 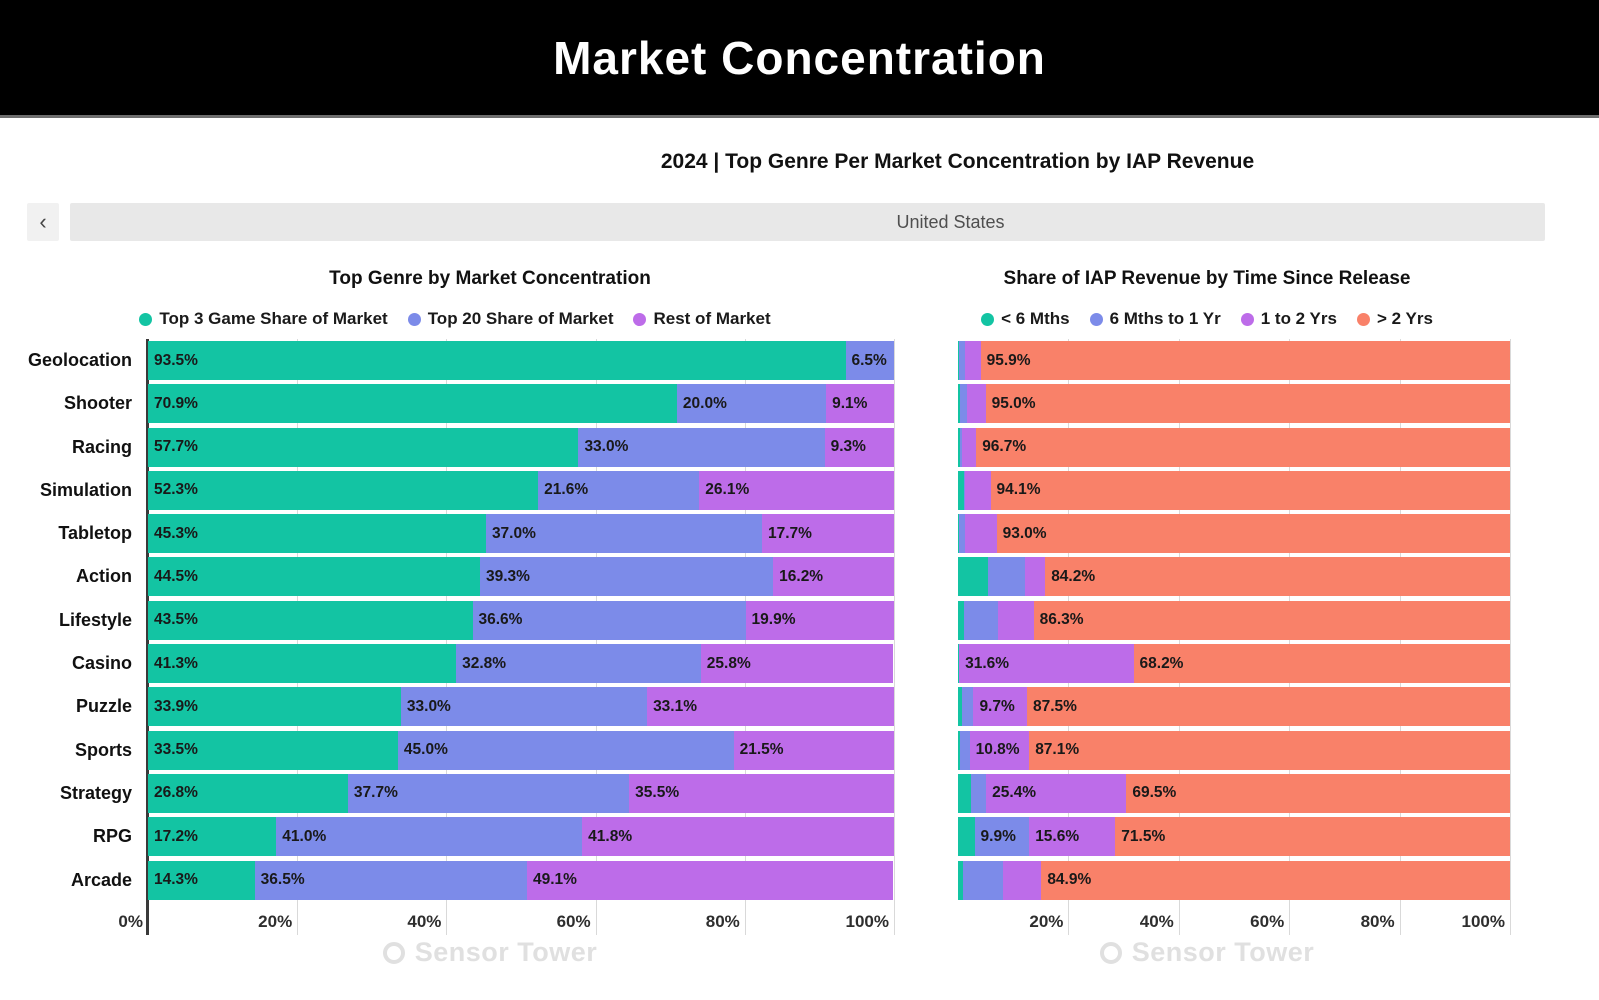 What do you see at coordinates (176, 836) in the screenshot?
I see `segment-value-label: 17.2%` at bounding box center [176, 836].